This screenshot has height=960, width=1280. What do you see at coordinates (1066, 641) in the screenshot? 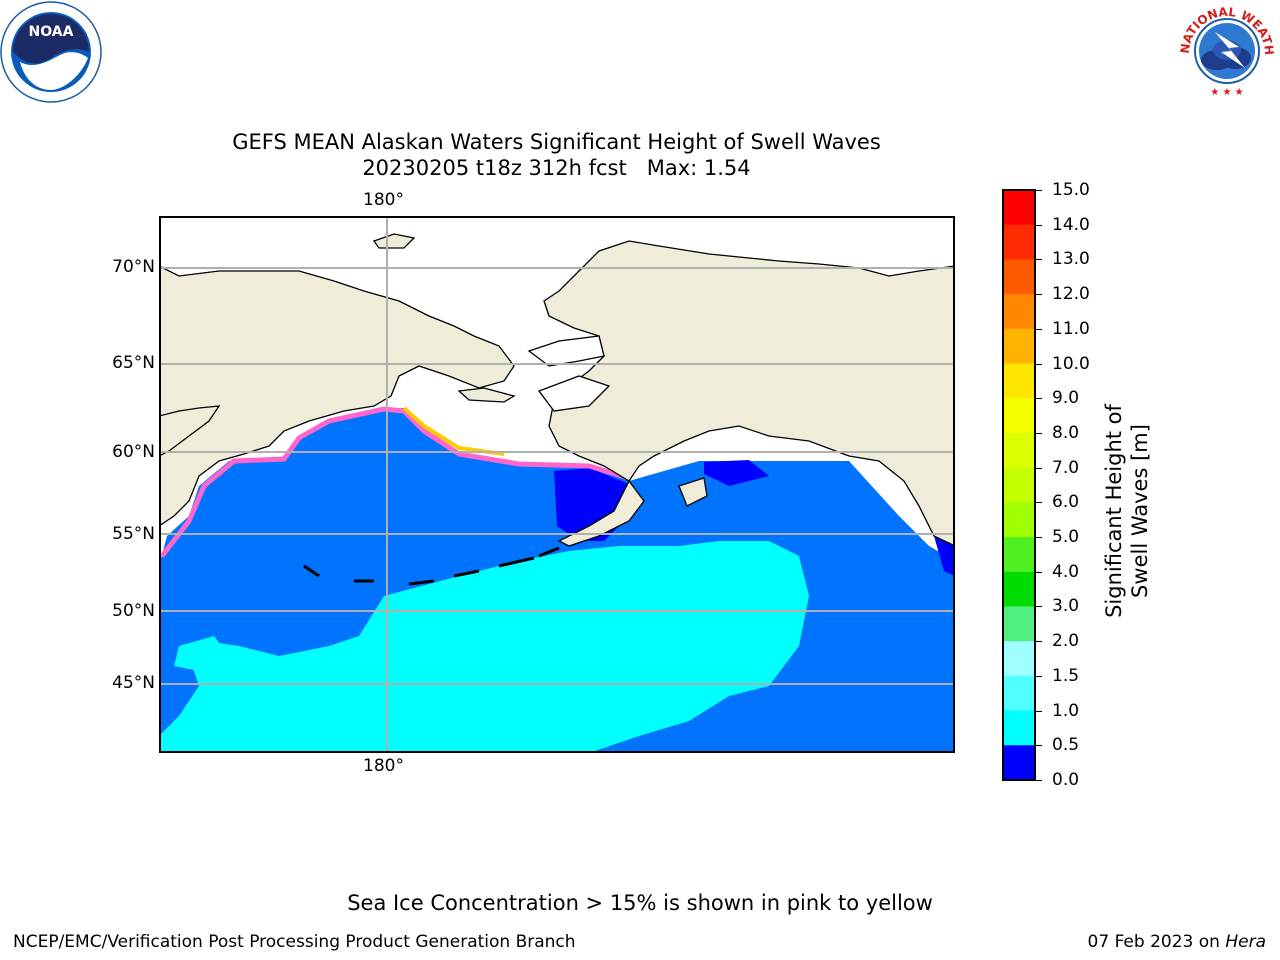
I see `colorbar-tick-label: 2.0` at bounding box center [1066, 641].